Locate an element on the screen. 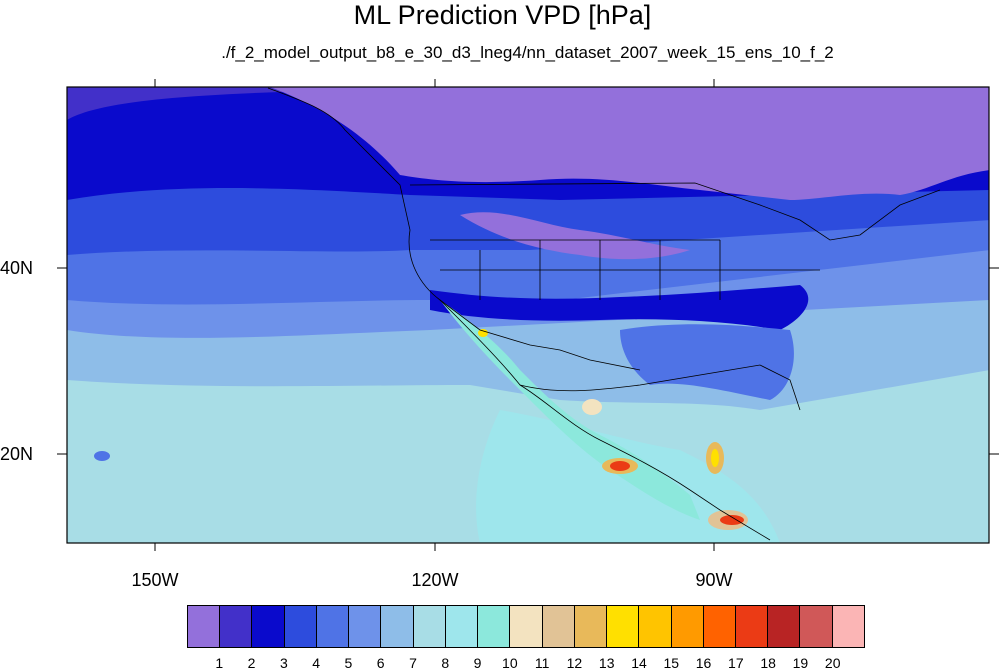  colorbar-label: 13 is located at coordinates (606, 663).